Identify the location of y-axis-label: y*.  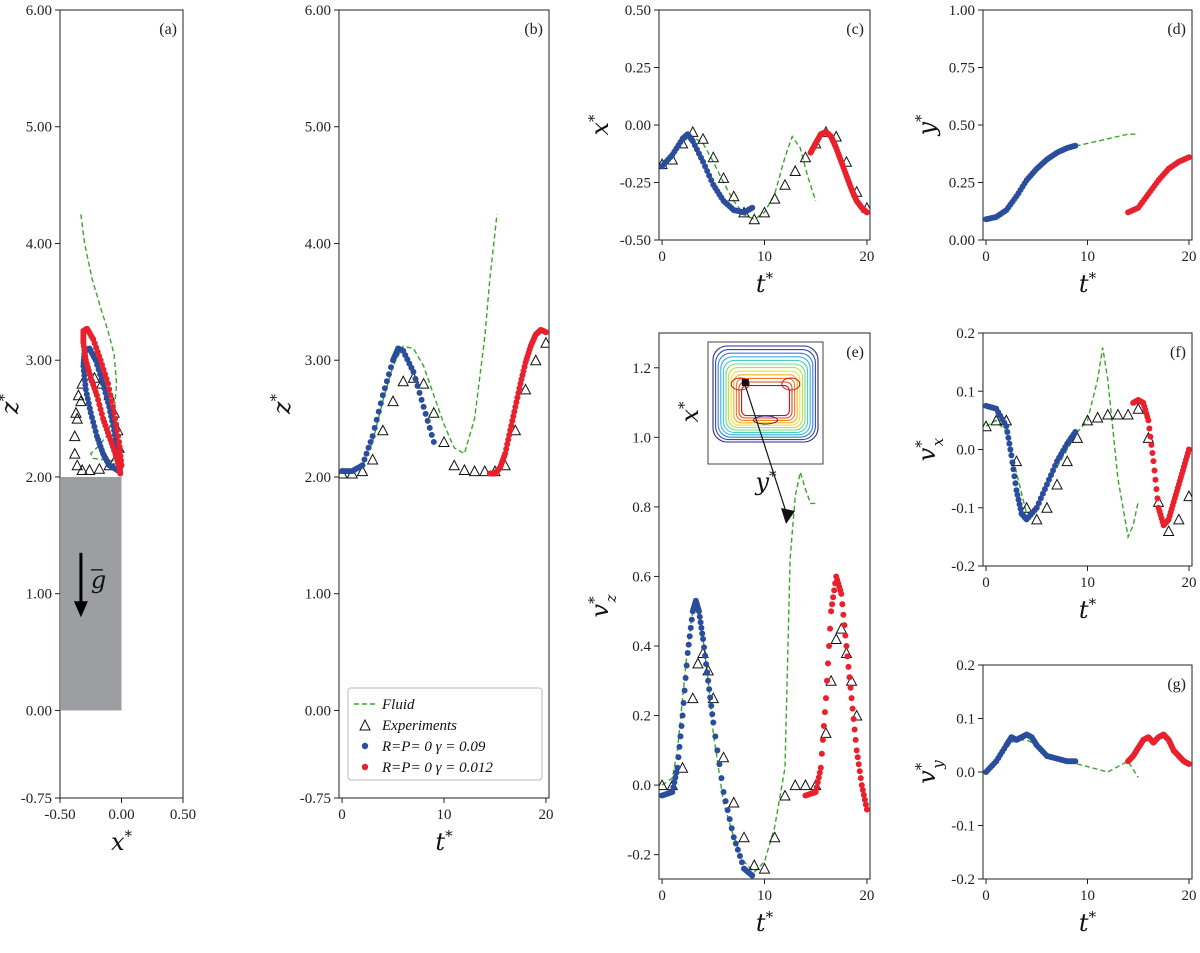
(926, 125).